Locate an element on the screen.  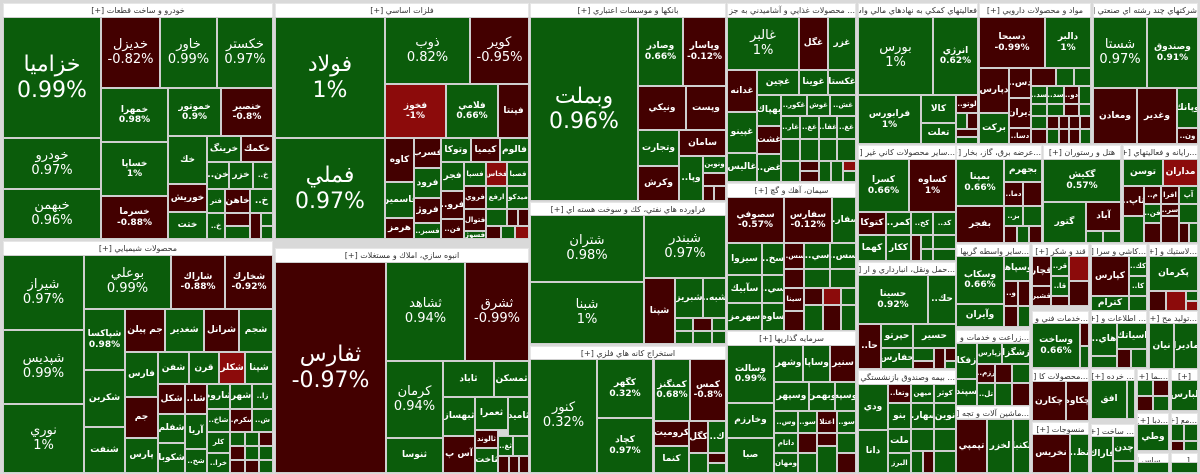
stock-tile: كچاد 0.97% is located at coordinates (625, 445).